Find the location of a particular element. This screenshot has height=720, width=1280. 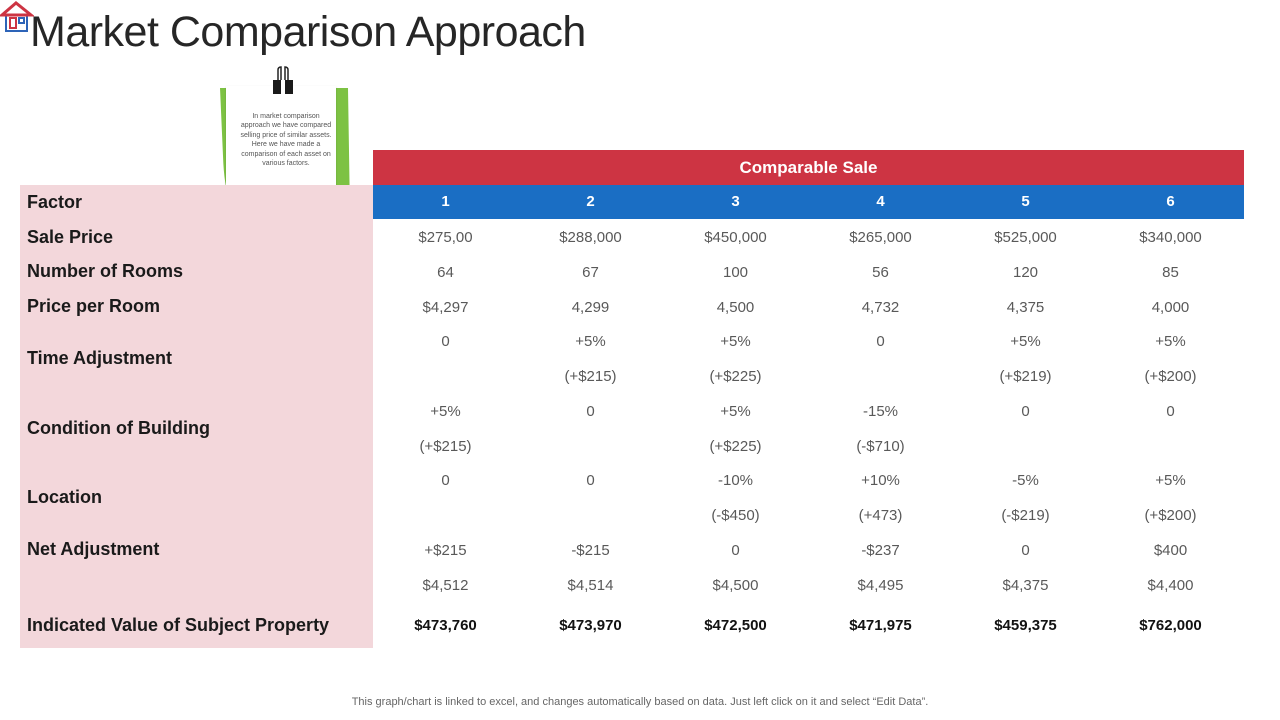

table-cell: 67 is located at coordinates (590, 272).